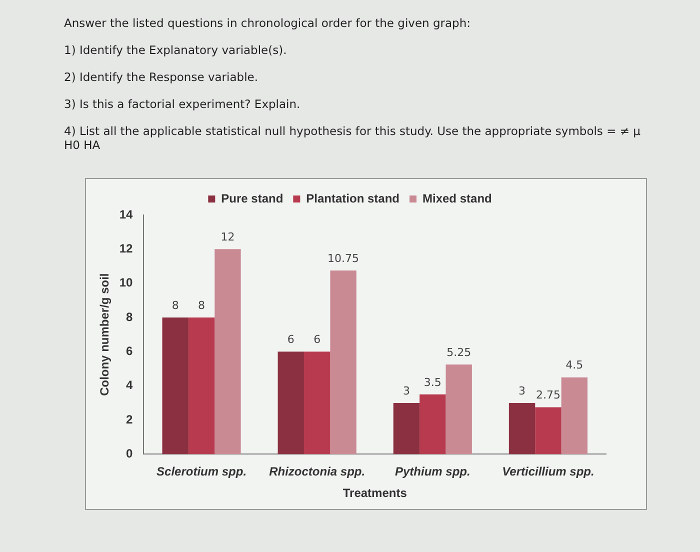  What do you see at coordinates (201, 471) in the screenshot?
I see `x-tick-label: Sclerotium spp.` at bounding box center [201, 471].